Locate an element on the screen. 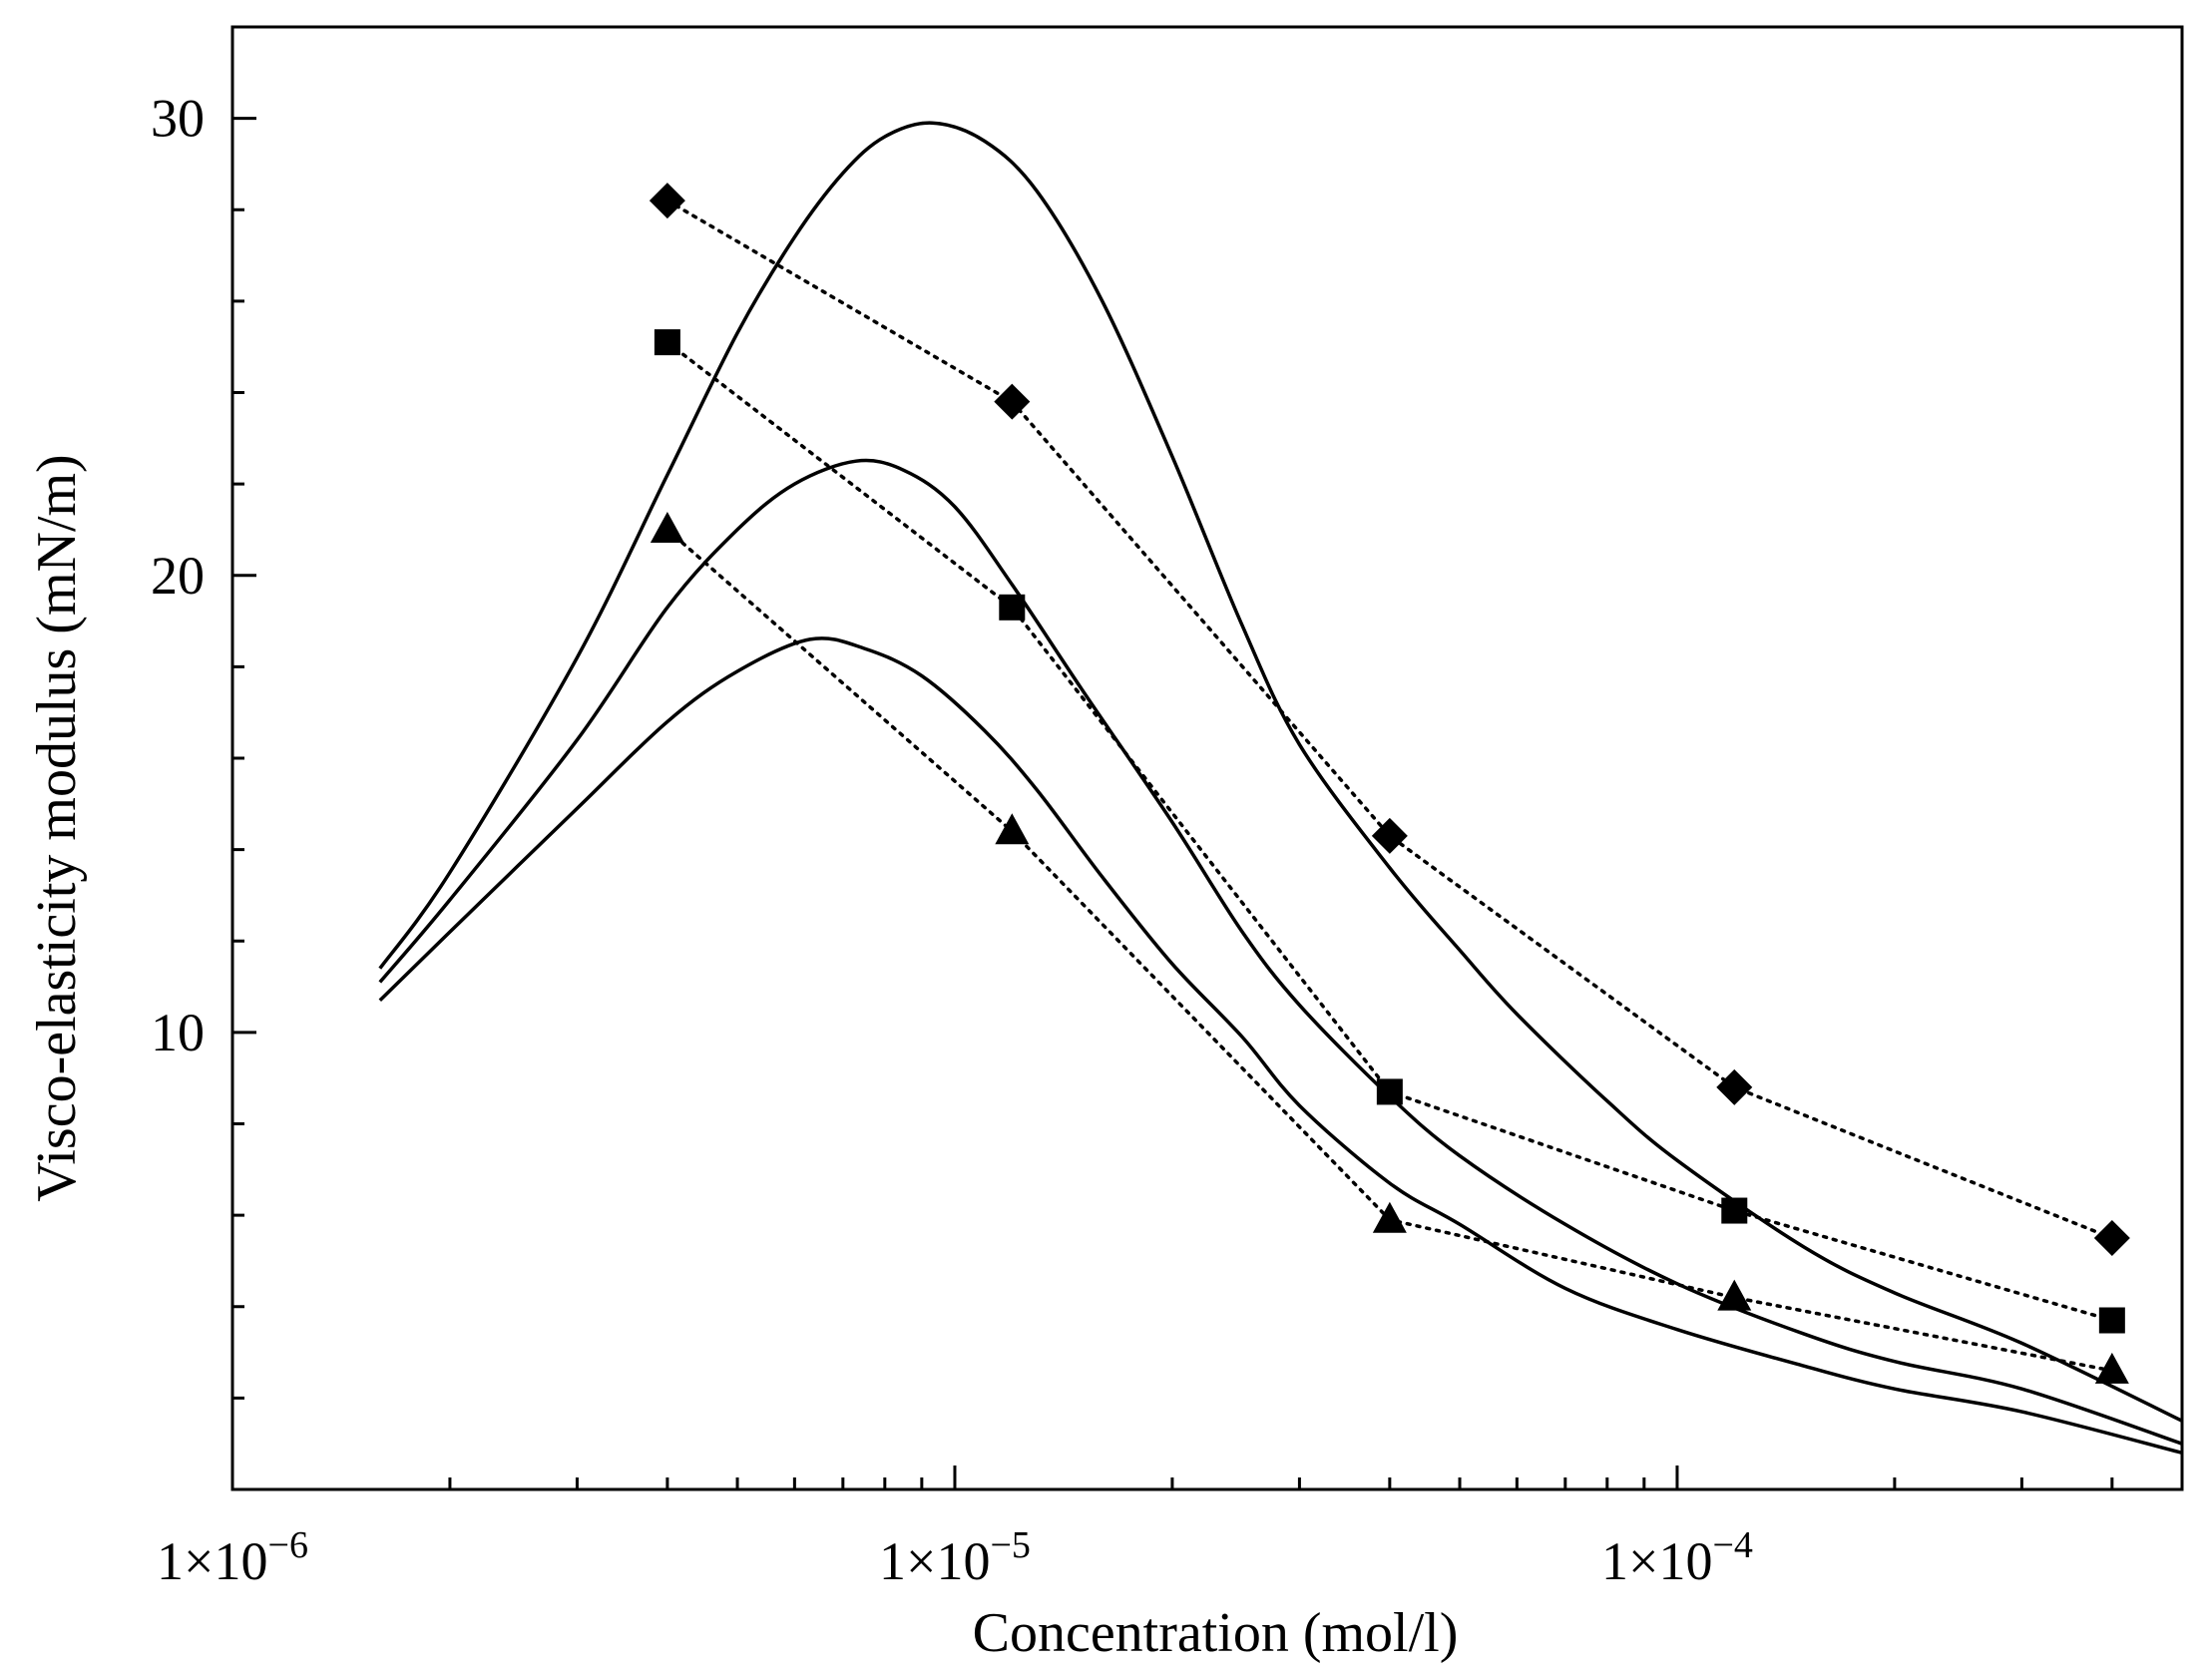 Image resolution: width=2212 pixels, height=1676 pixels. x-tick-label: 1×10⁻⁶ is located at coordinates (233, 1557).